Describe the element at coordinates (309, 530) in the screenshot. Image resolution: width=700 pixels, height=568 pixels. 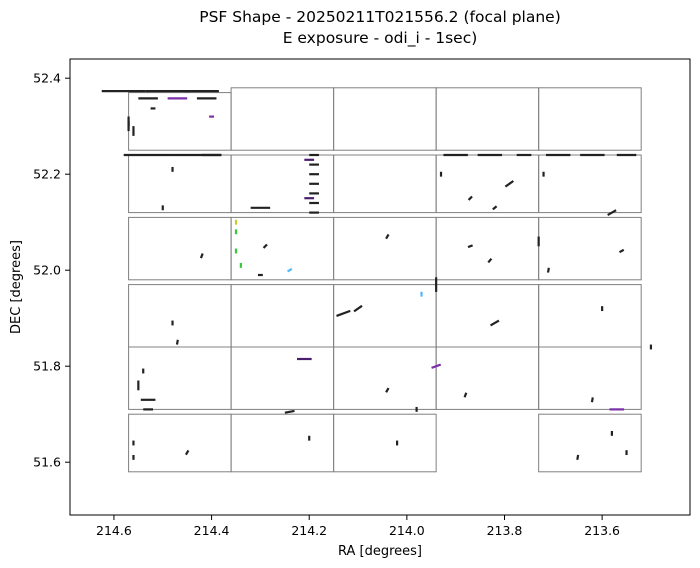
I see `x-tick-label: 214.2` at that location.